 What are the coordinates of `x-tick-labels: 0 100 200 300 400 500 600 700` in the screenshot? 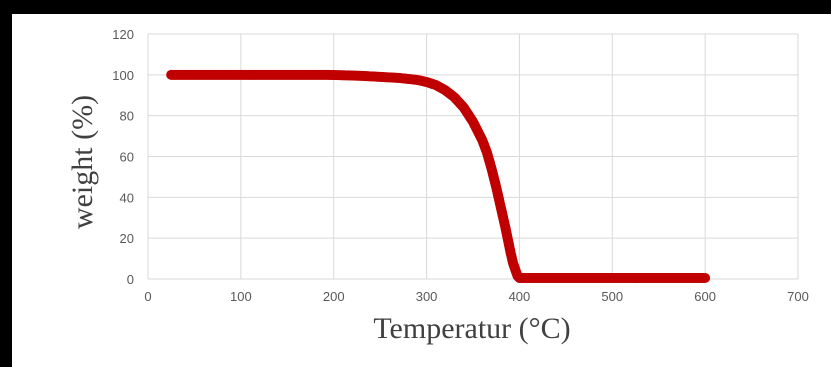 It's located at (476, 296).